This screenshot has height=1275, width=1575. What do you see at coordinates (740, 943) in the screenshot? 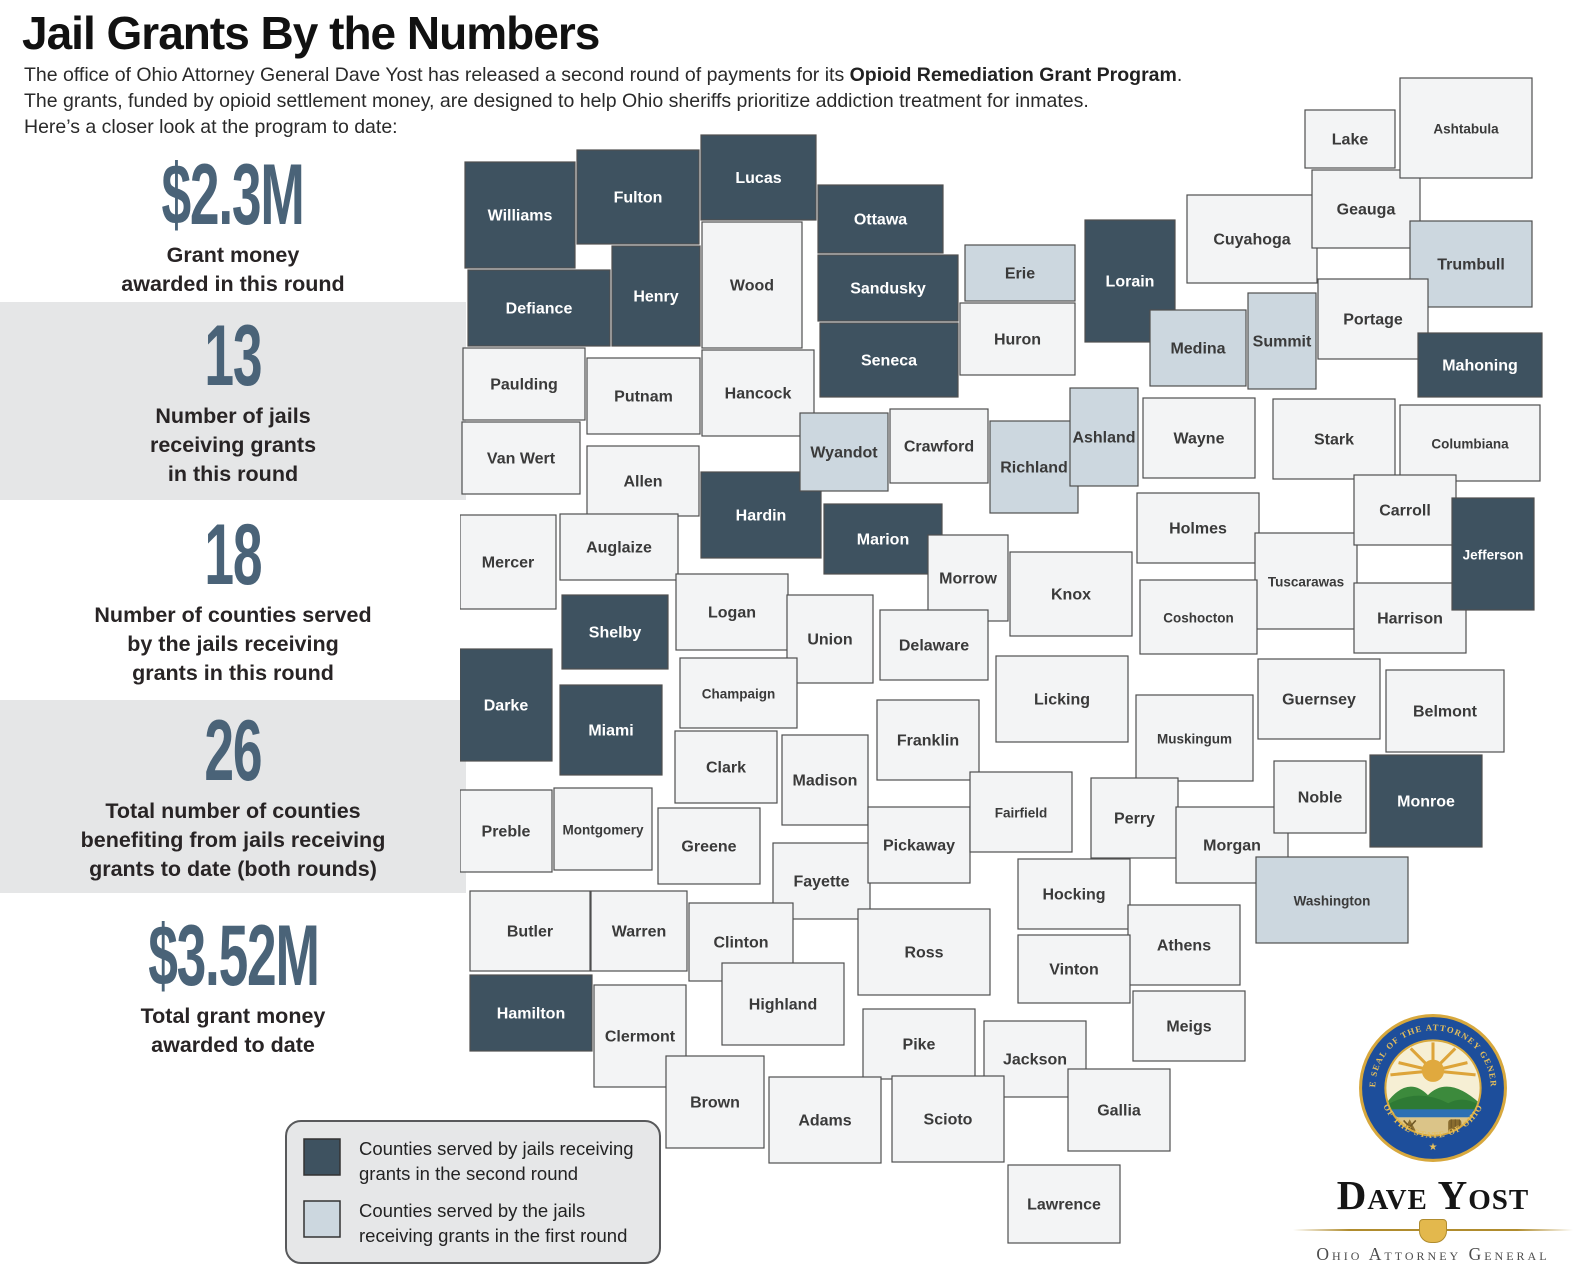
I see `svg-text: Clinton` at bounding box center [740, 943].